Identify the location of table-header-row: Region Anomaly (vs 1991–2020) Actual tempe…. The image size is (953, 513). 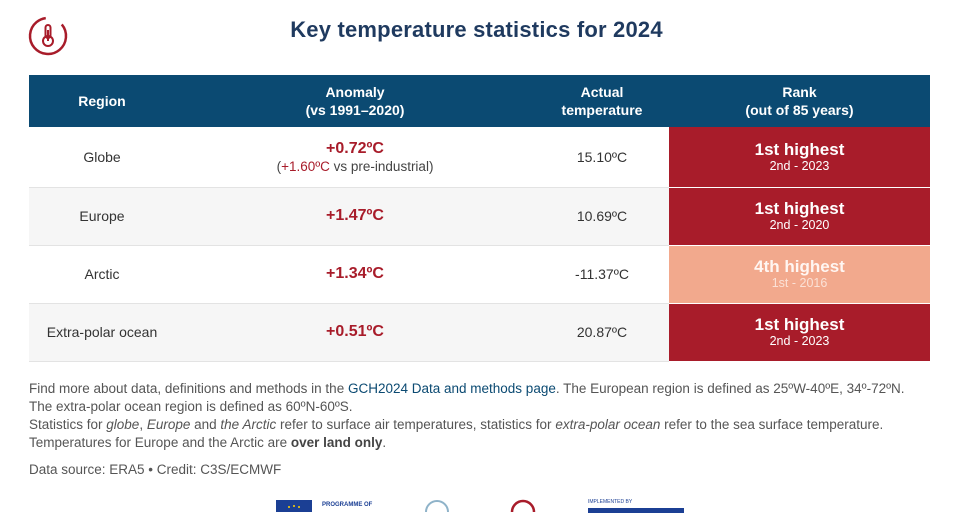
(479, 101).